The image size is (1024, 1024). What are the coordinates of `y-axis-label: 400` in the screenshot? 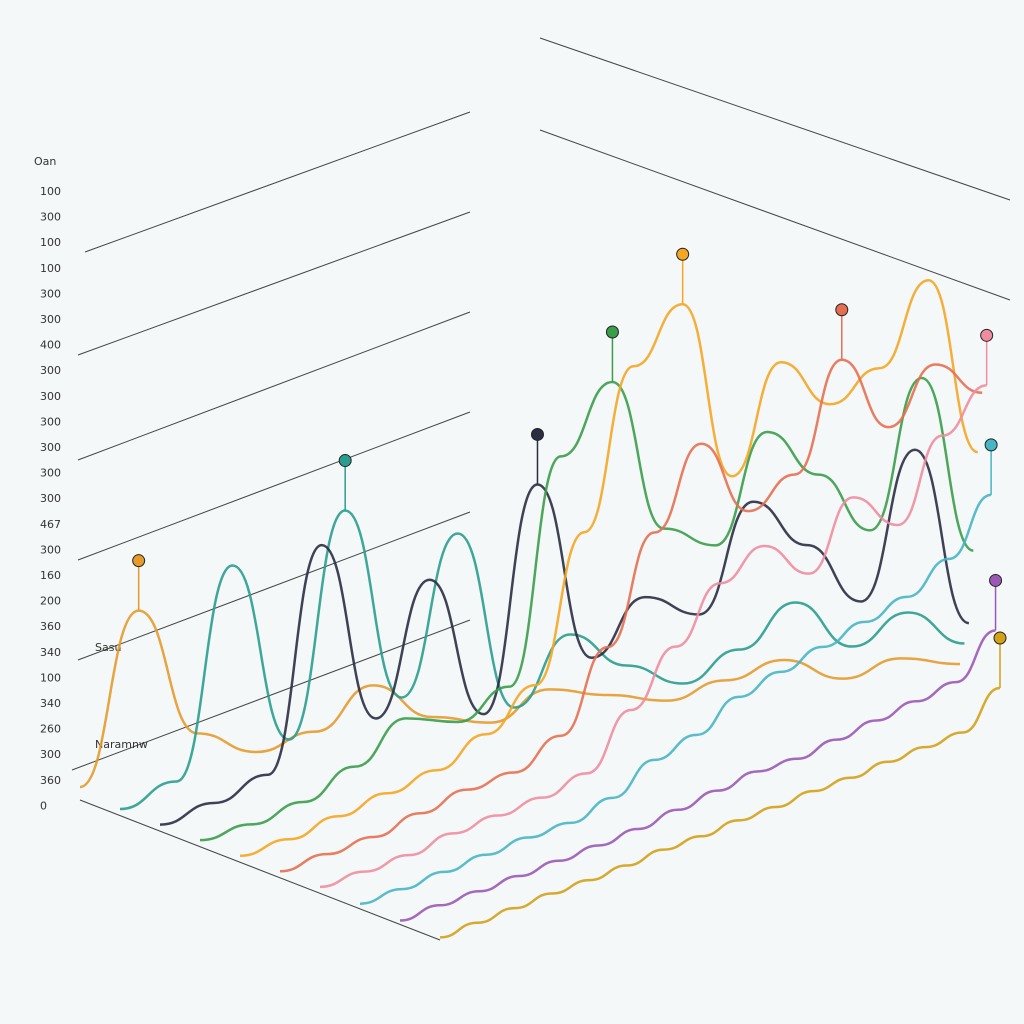 It's located at (50, 345).